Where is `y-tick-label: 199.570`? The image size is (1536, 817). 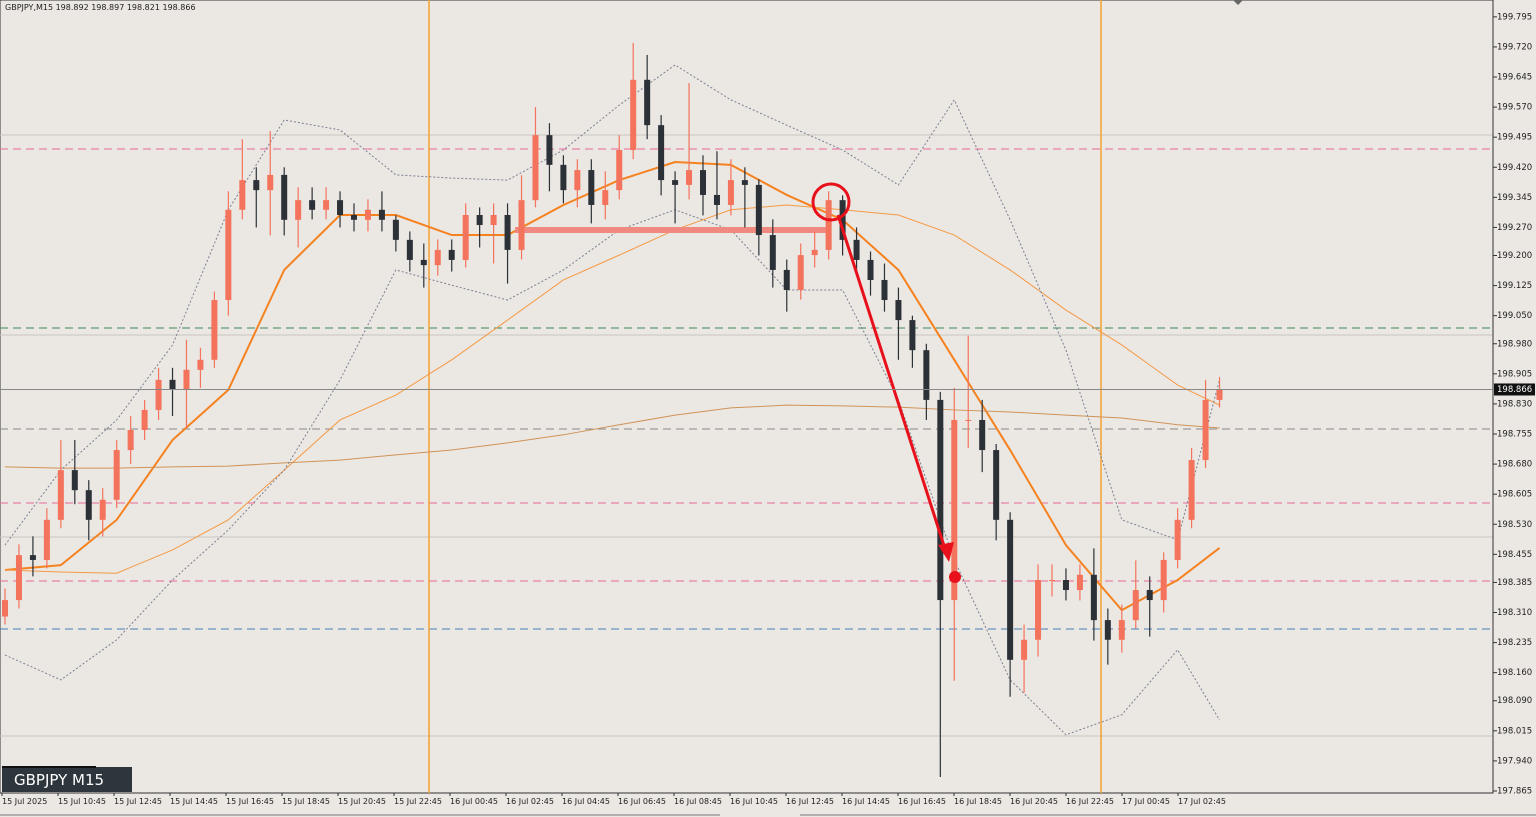
y-tick-label: 199.570 is located at coordinates (1514, 108).